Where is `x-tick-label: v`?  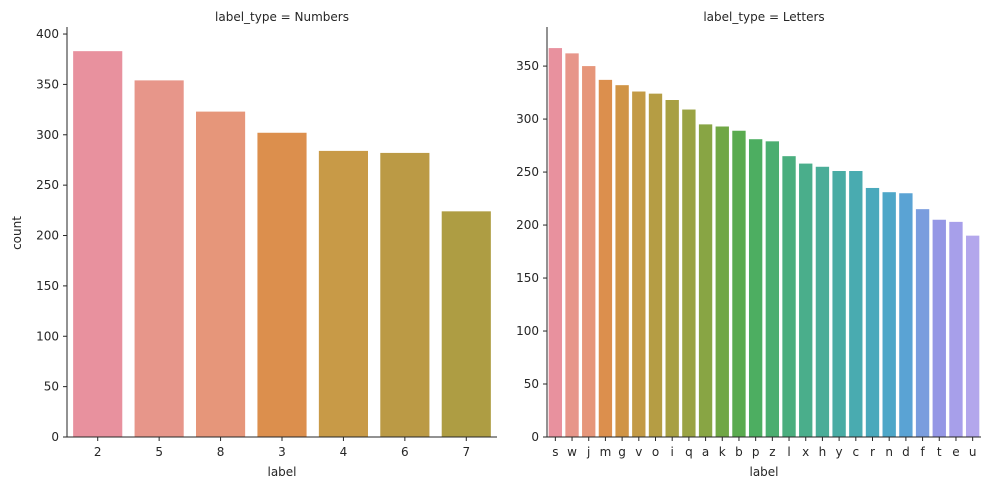 x-tick-label: v is located at coordinates (638, 452).